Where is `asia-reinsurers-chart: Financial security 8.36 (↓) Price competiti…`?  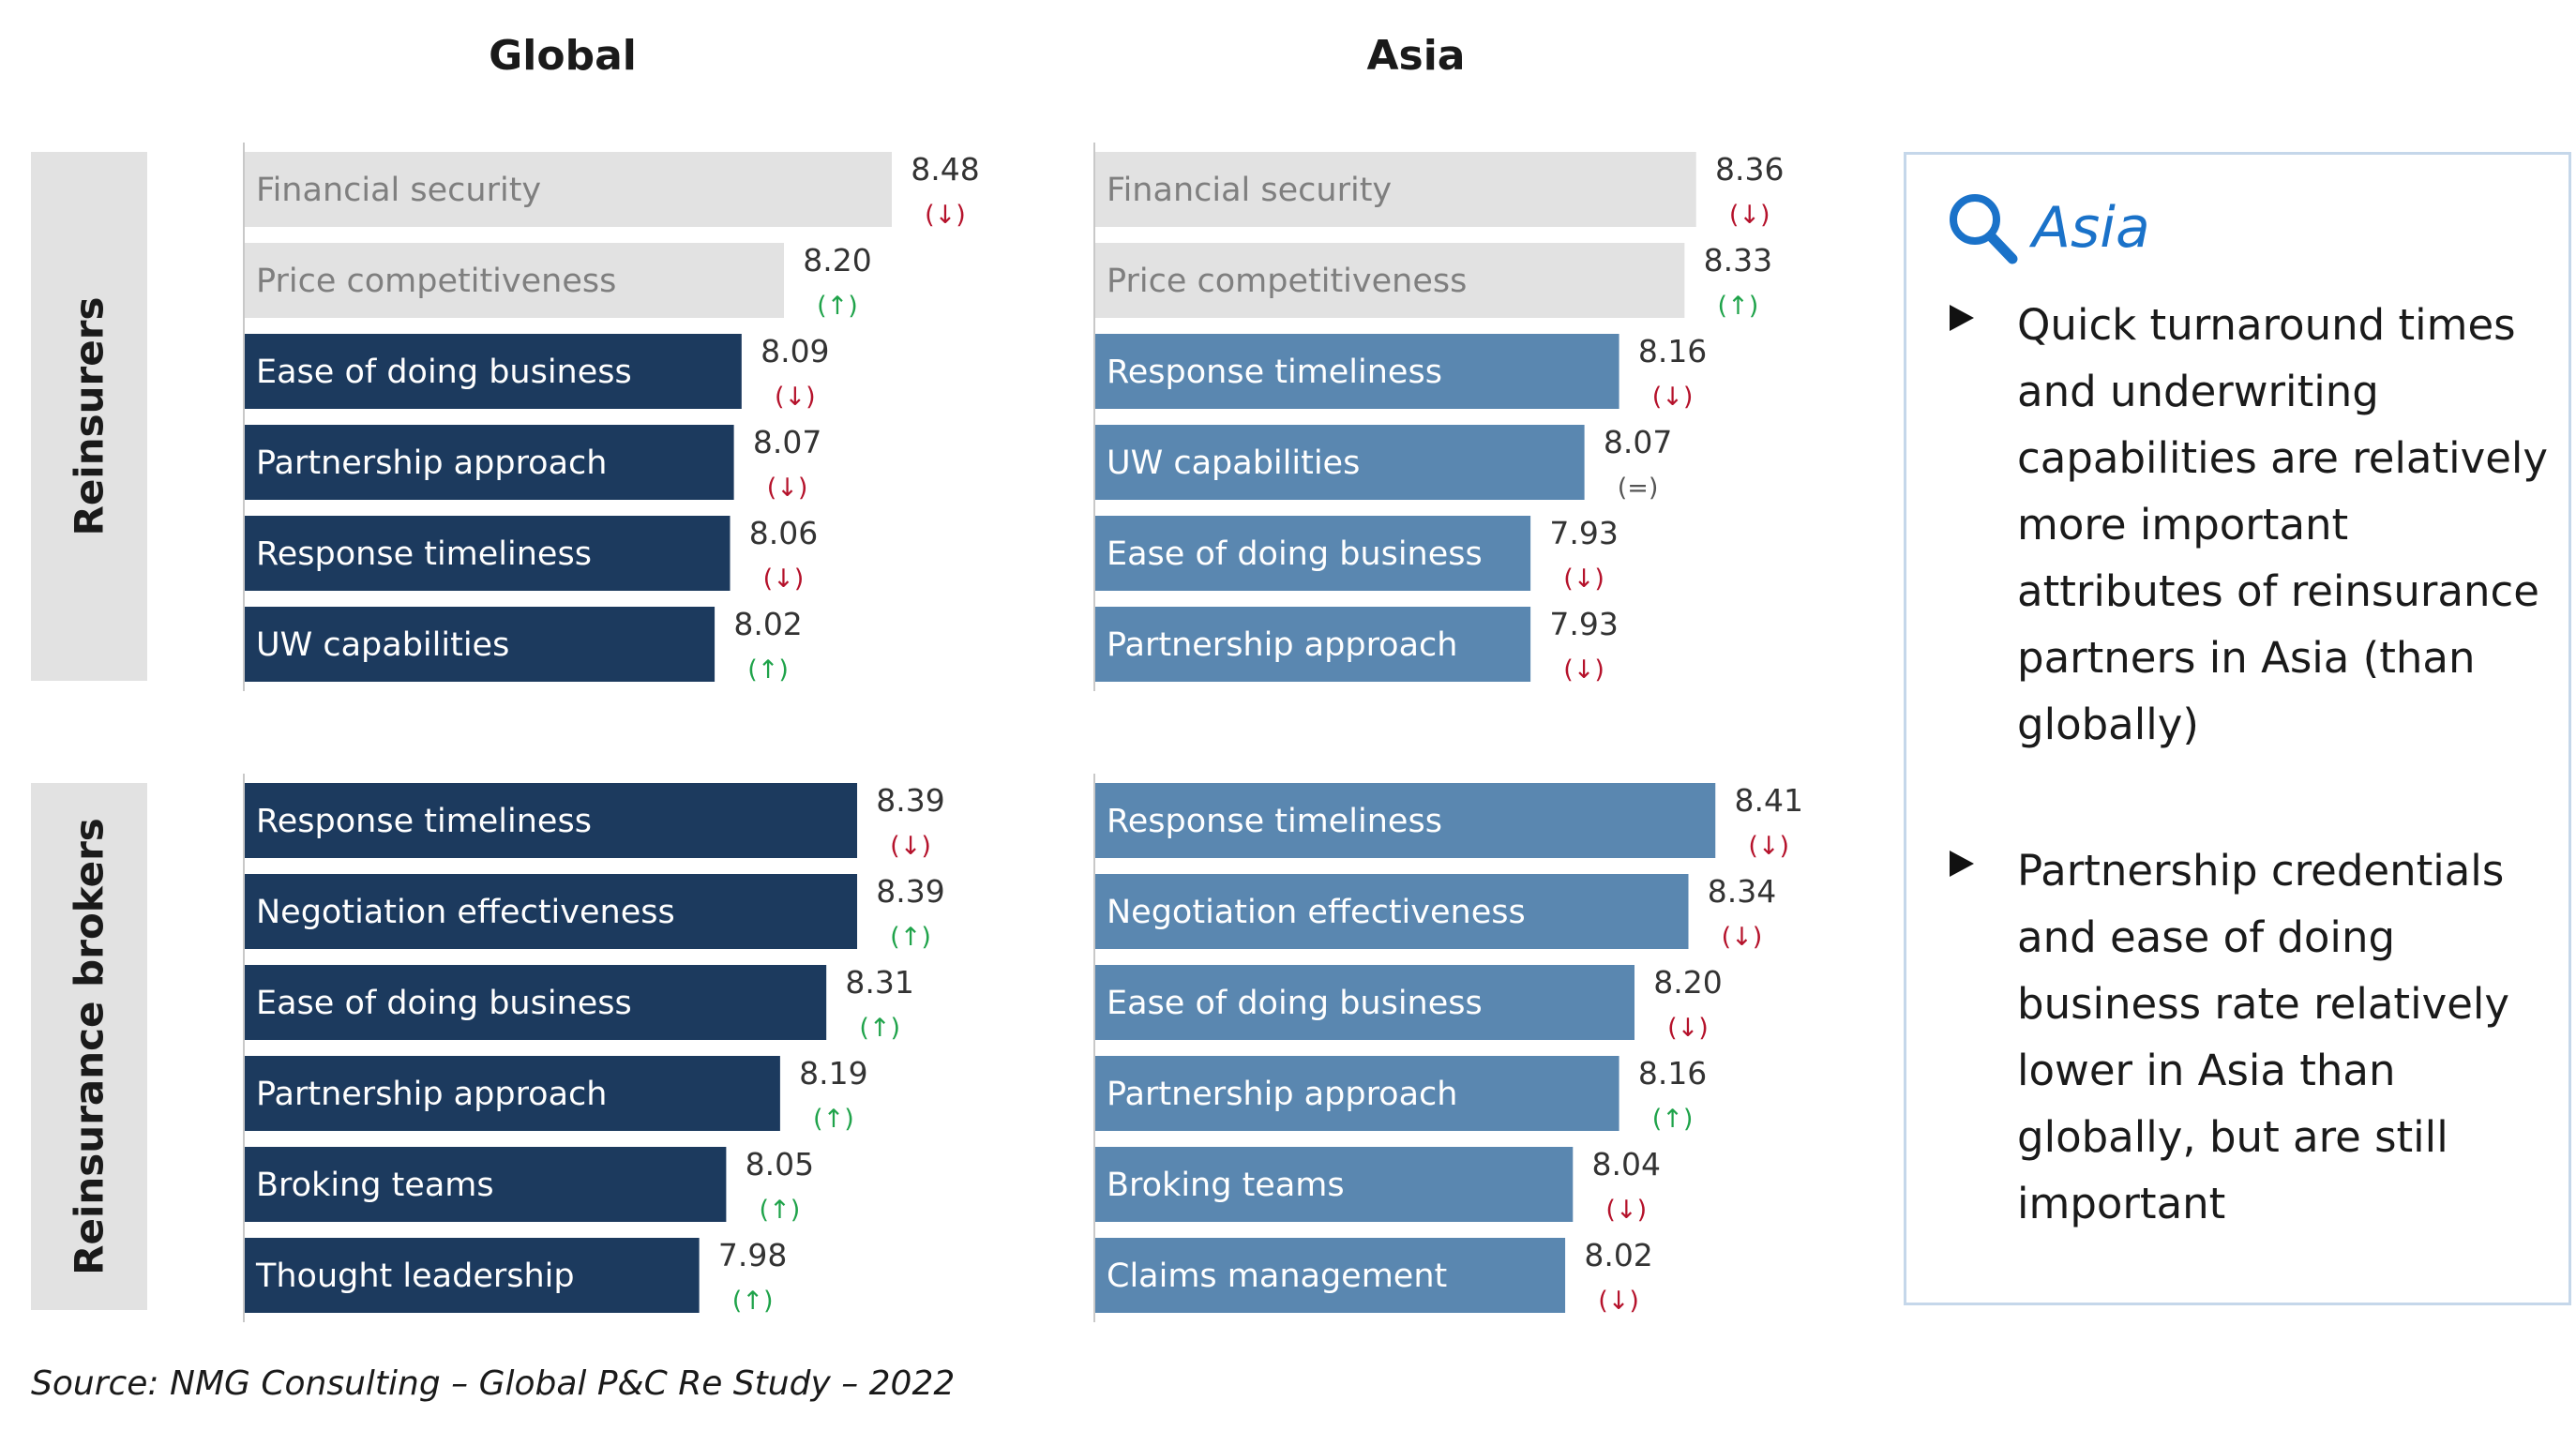
asia-reinsurers-chart: Financial security 8.36 (↓) Price competiti… is located at coordinates (1438, 417).